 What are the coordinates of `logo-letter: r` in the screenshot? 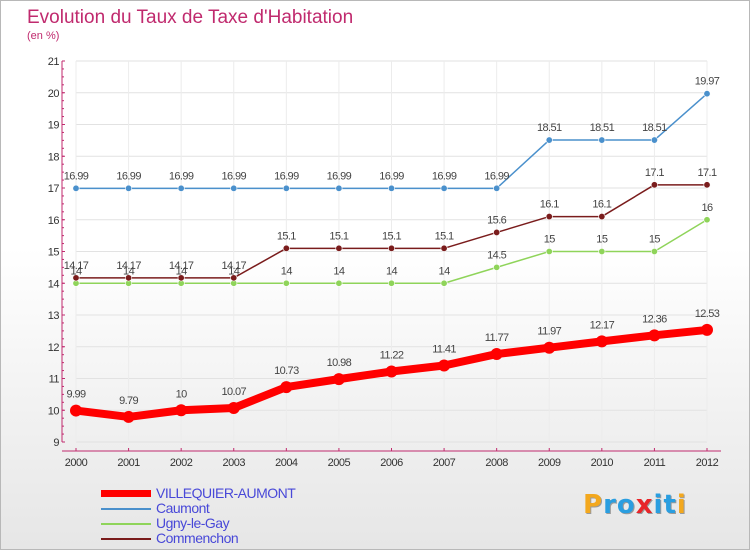 It's located at (610, 505).